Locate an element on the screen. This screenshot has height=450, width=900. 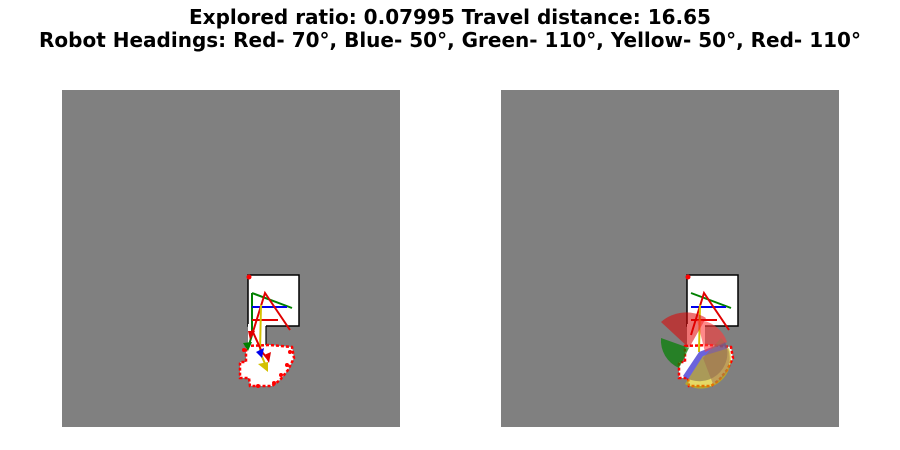
arrow-yellow is located at coordinates (263, 367).